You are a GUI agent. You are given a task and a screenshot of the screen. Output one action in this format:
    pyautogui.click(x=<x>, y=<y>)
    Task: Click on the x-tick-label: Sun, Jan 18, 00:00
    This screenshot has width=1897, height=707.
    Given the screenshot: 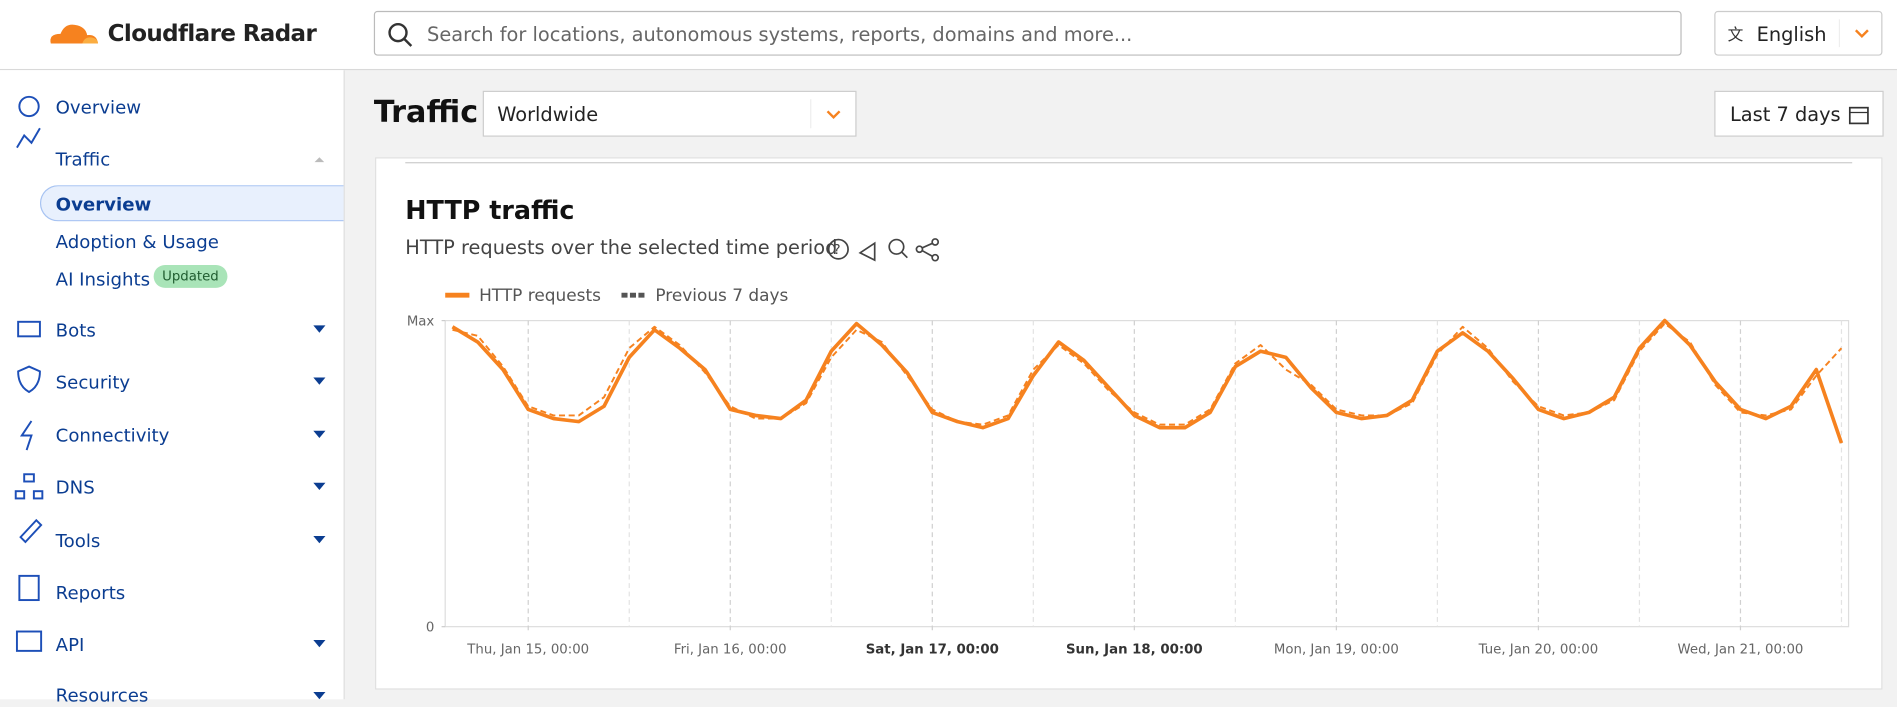 What is the action you would take?
    pyautogui.click(x=1134, y=649)
    